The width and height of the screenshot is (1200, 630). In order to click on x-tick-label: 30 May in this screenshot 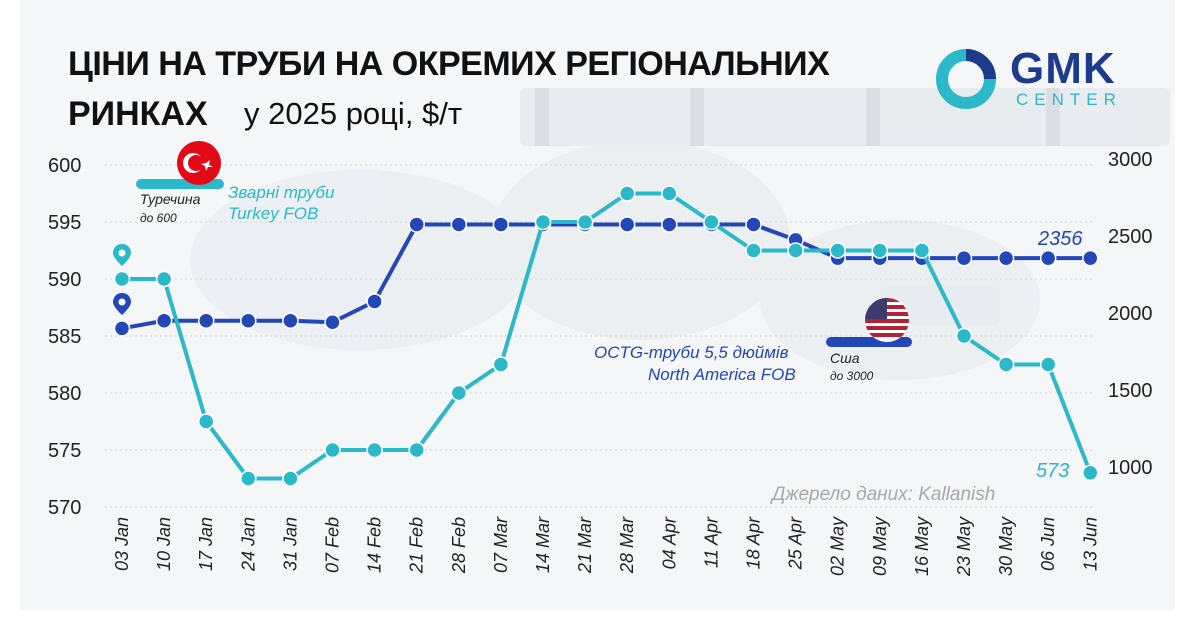, I will do `click(1006, 546)`.